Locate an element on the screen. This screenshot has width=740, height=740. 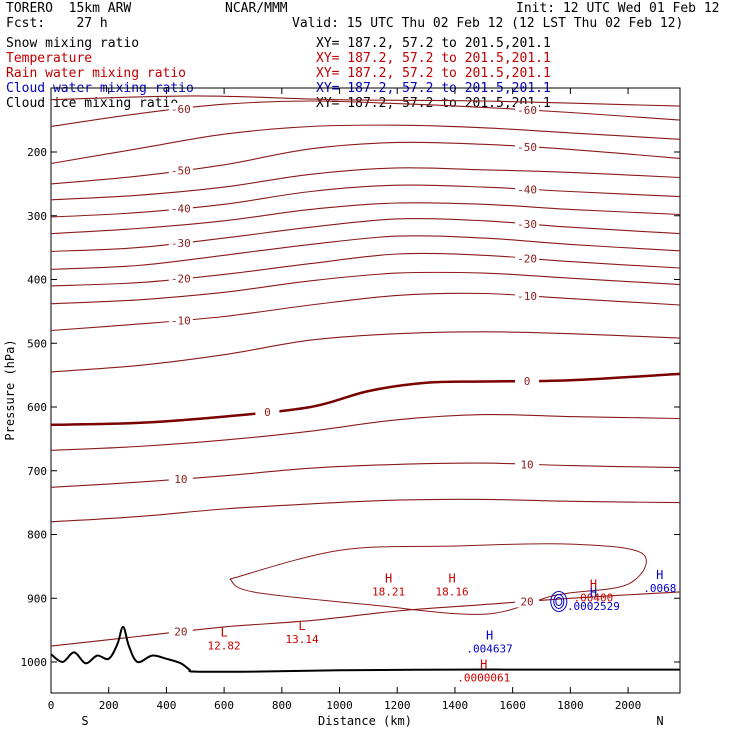
x-tick-label: 1400 is located at coordinates (455, 705).